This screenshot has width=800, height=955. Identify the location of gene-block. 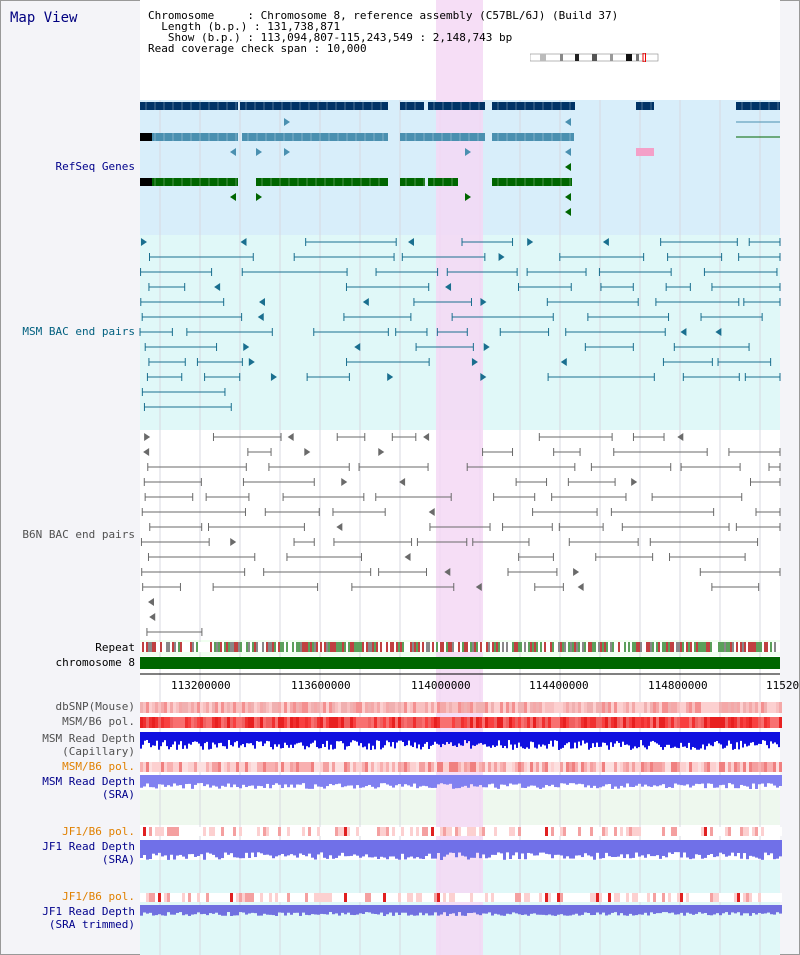
(314, 106).